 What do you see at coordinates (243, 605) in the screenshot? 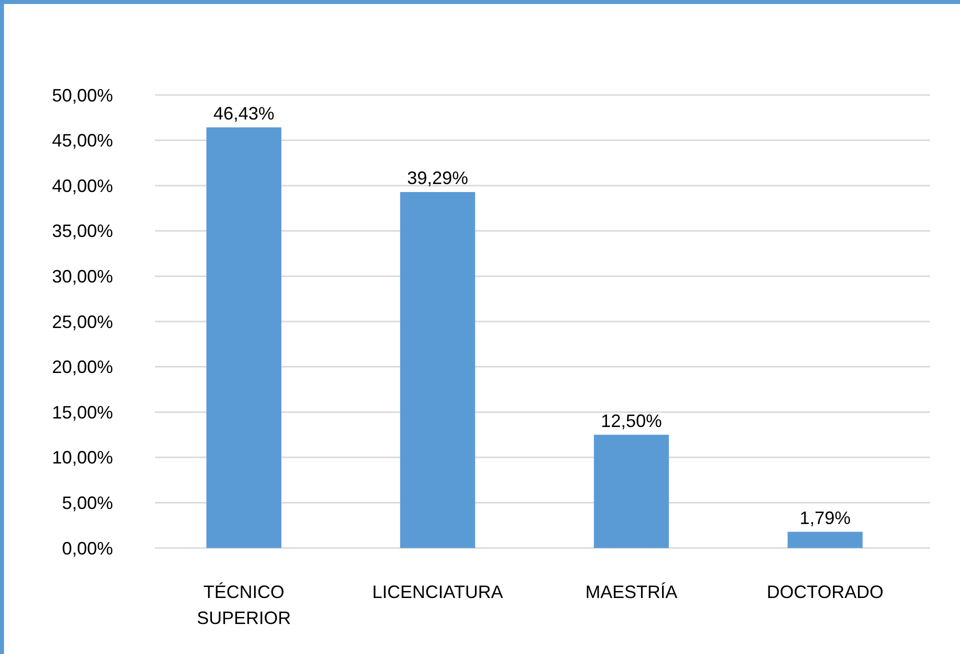
I see `x-tick-label: TÉCNICO SUPERIOR` at bounding box center [243, 605].